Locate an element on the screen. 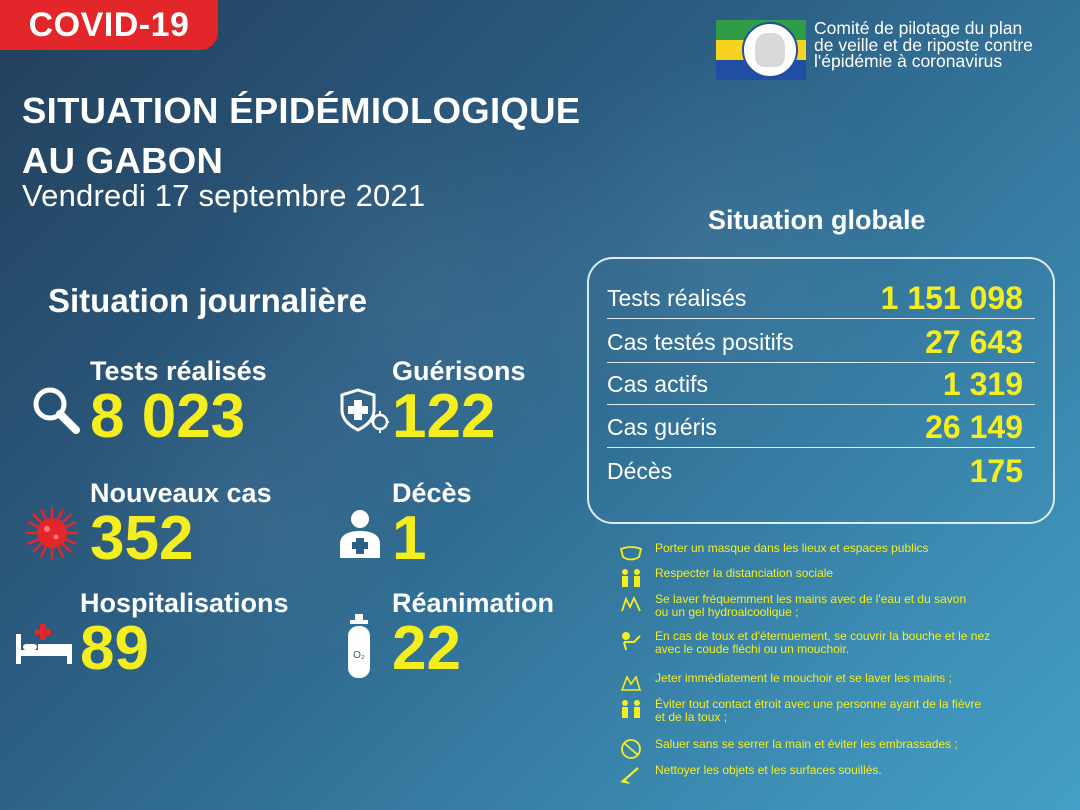 Image resolution: width=1080 pixels, height=810 pixels. stat-tests: Tests réalisés 8 023 is located at coordinates (178, 403).